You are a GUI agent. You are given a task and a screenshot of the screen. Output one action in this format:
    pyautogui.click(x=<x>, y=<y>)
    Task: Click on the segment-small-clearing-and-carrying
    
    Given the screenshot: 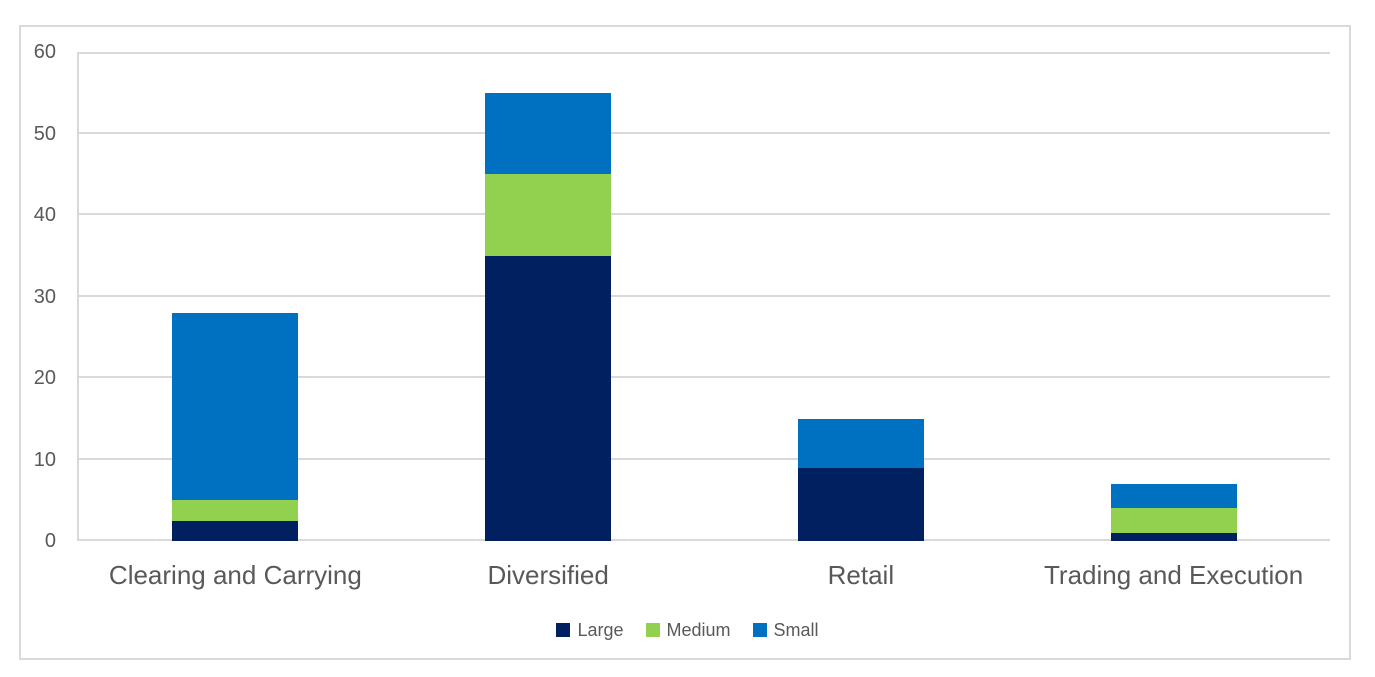 What is the action you would take?
    pyautogui.click(x=235, y=406)
    